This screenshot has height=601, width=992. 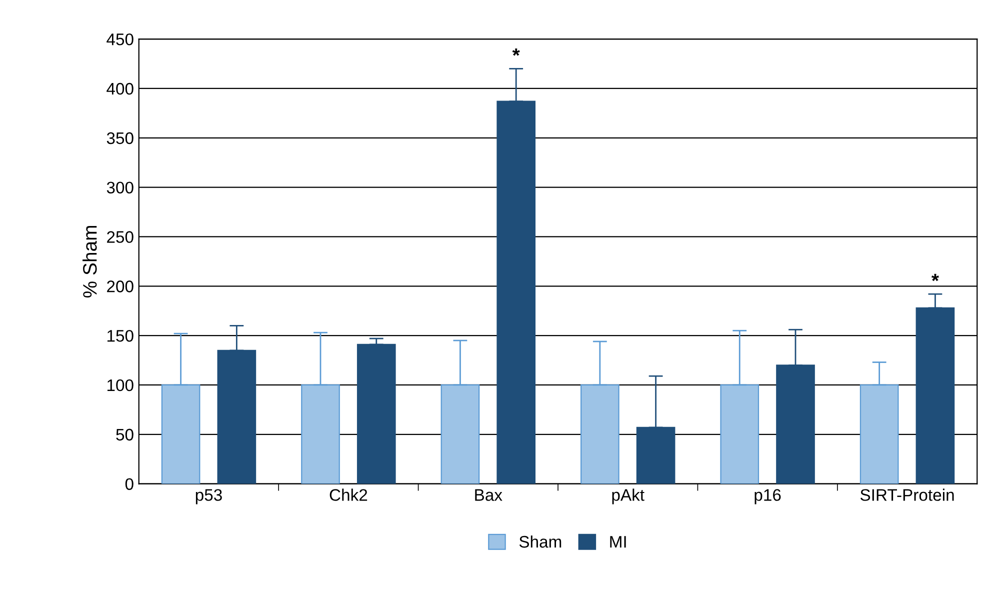 I want to click on x-tick-label: p16, so click(x=767, y=496).